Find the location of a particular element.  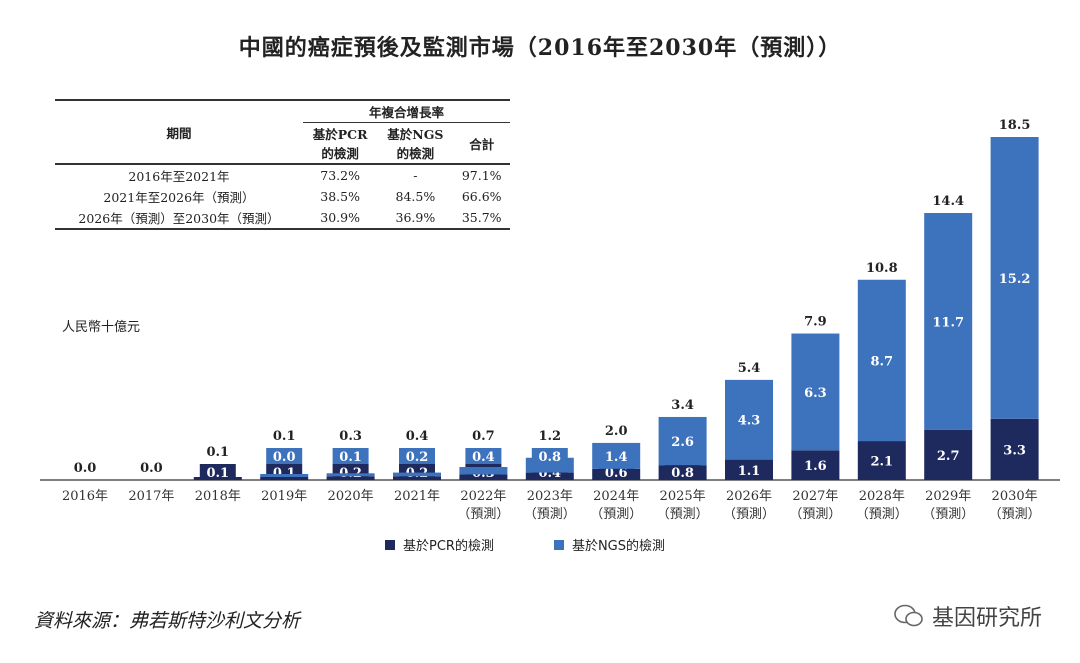

data-label-pcr: 2.7 is located at coordinates (948, 456).